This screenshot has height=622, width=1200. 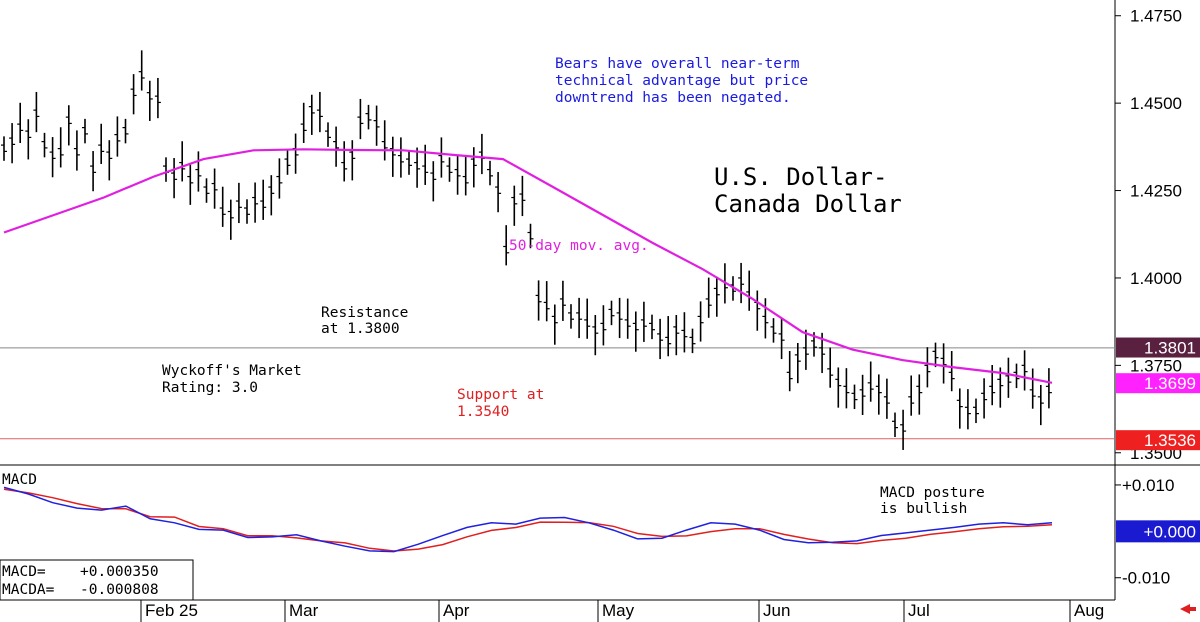 I want to click on time-axis-label: Feb 25, so click(x=171, y=610).